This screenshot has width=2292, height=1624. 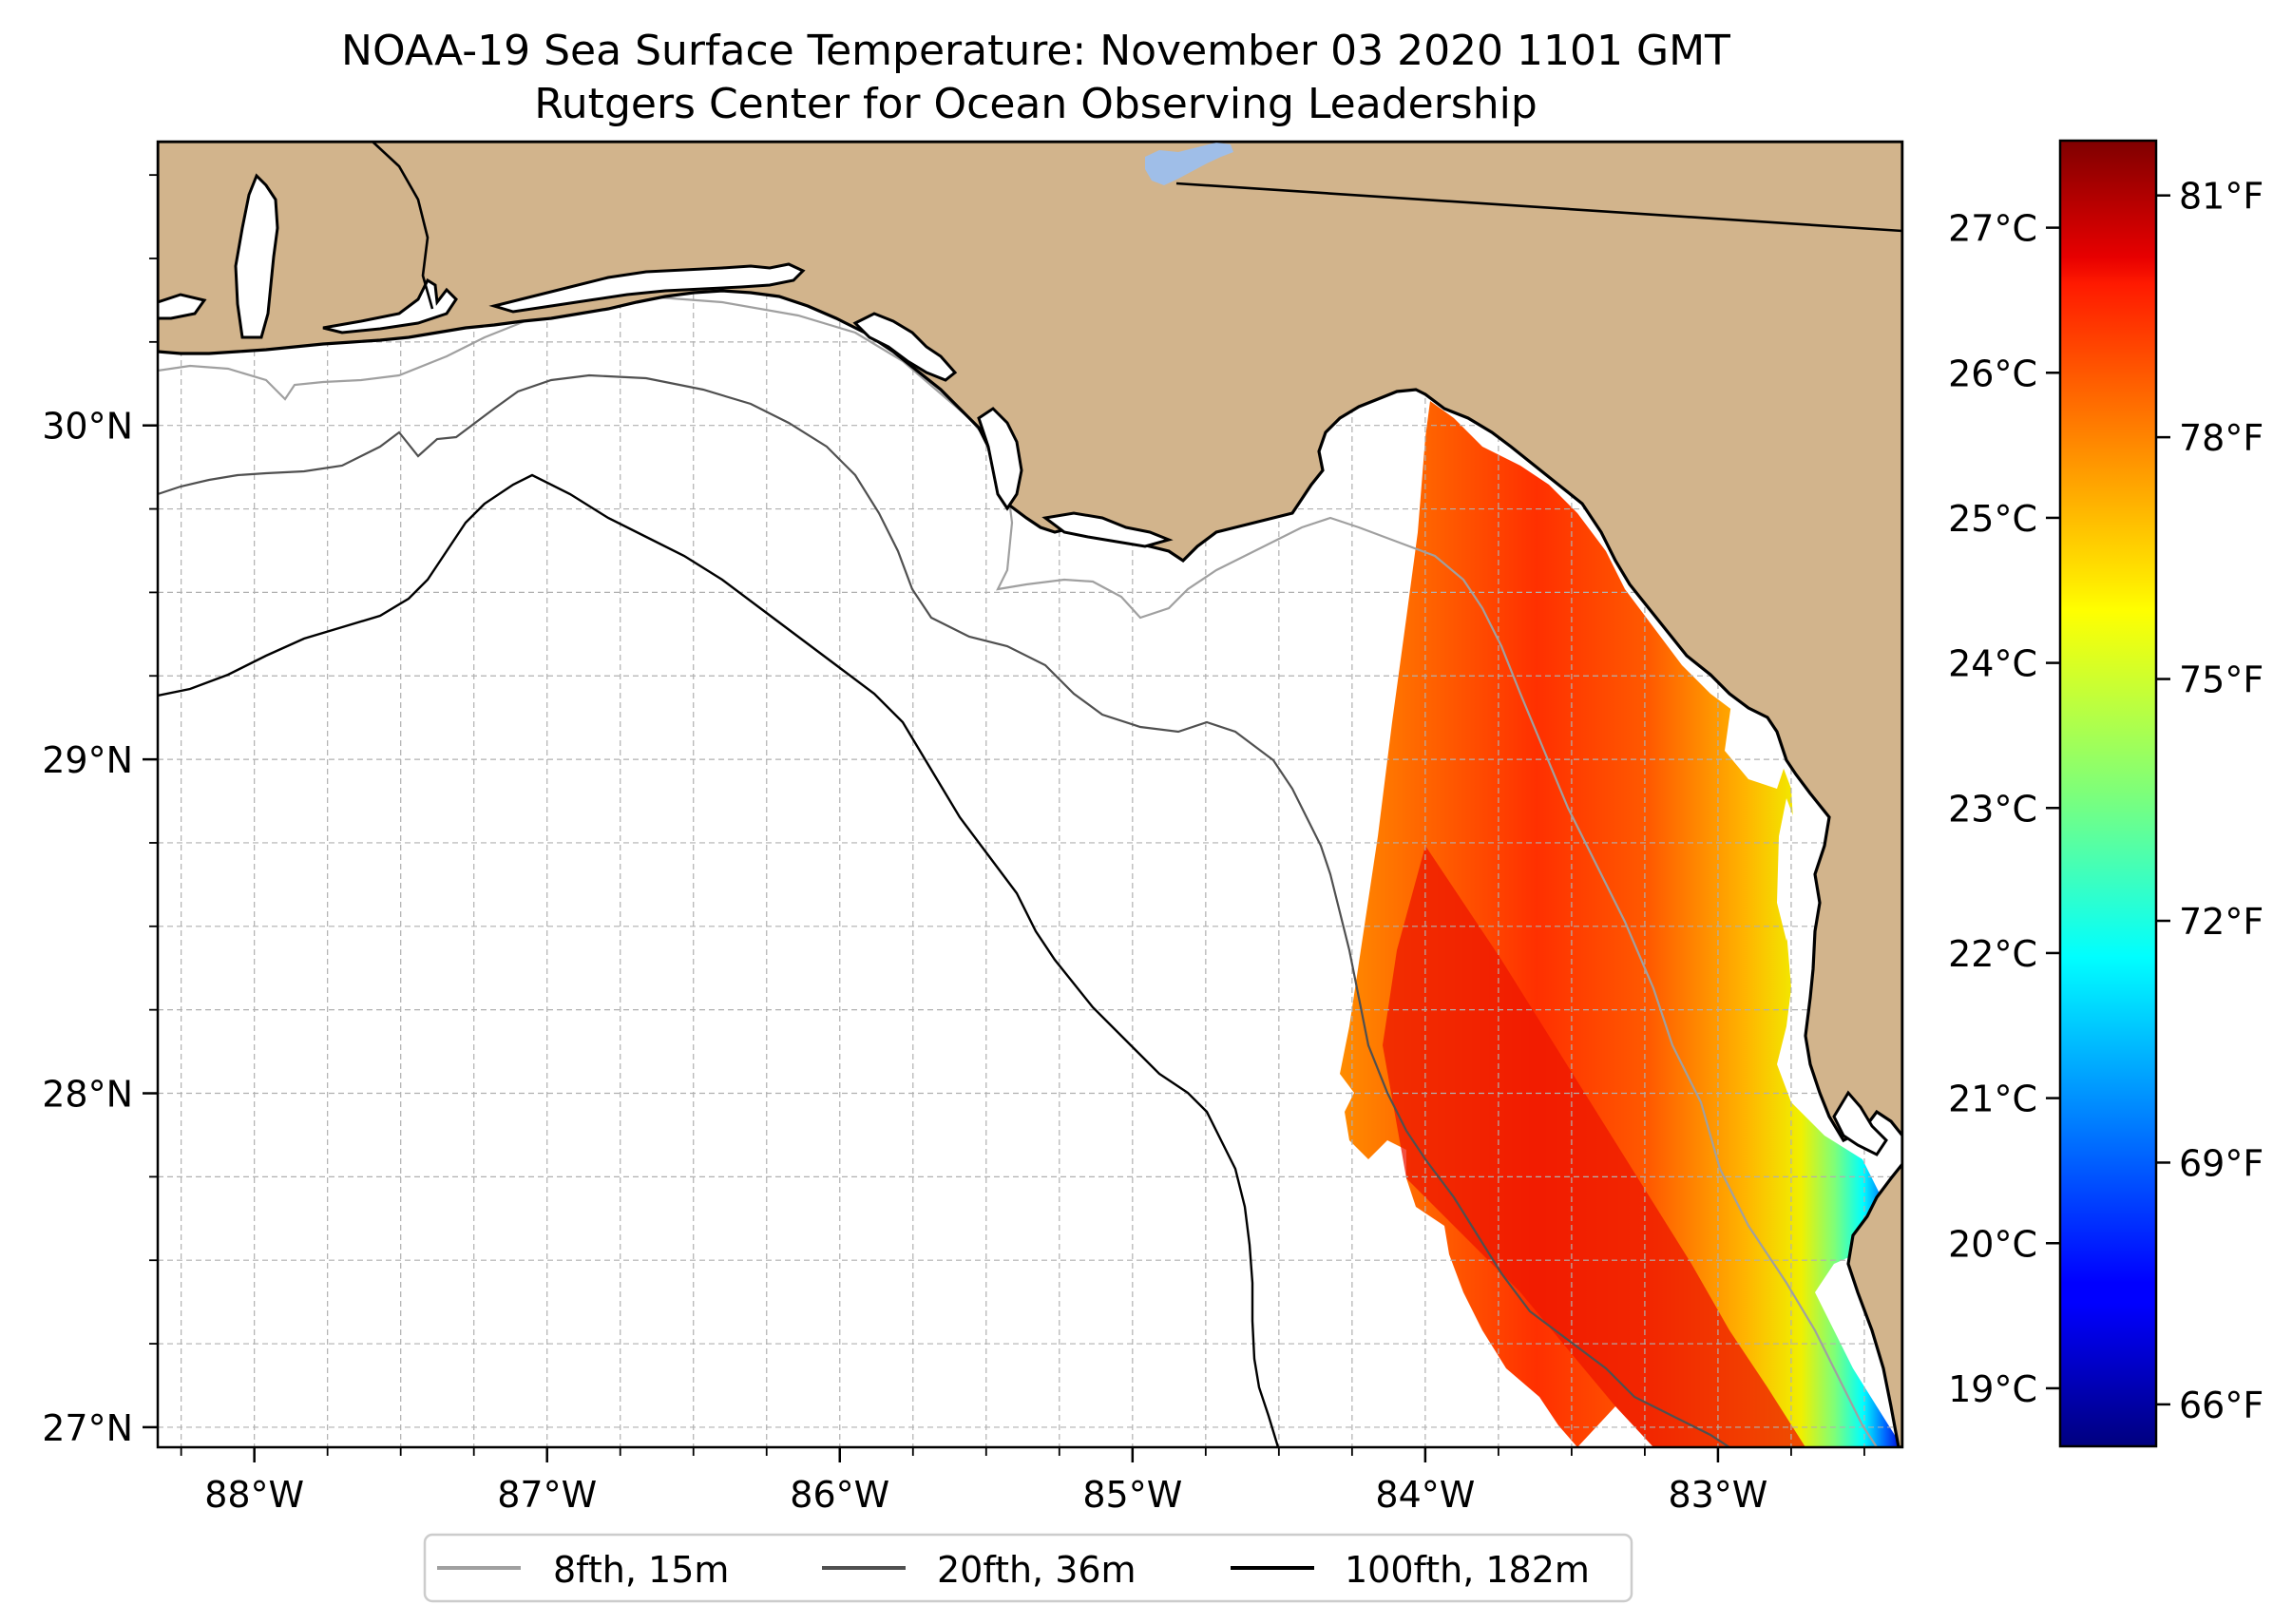 What do you see at coordinates (390, 305) in the screenshot?
I see `bay-pensacola` at bounding box center [390, 305].